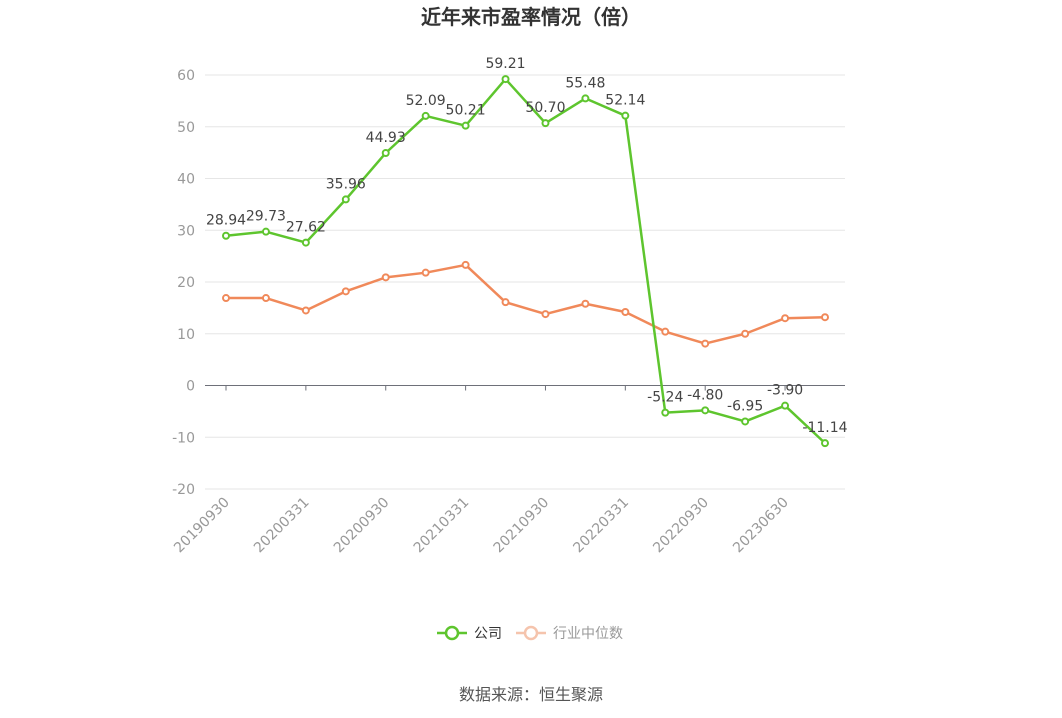  I want to click on data-label: 29.73, so click(266, 217).